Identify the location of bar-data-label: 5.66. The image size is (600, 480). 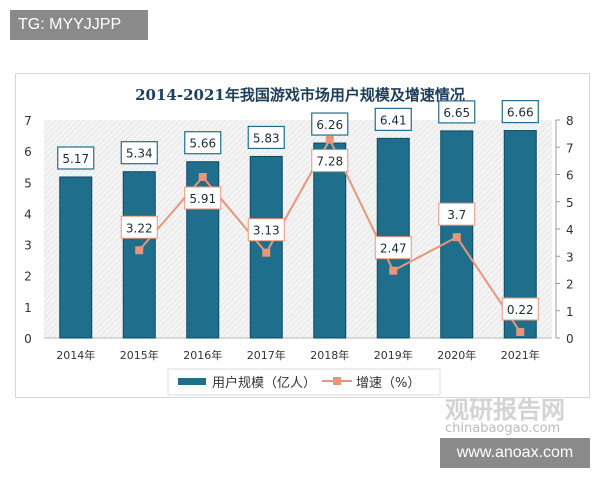
(202, 144).